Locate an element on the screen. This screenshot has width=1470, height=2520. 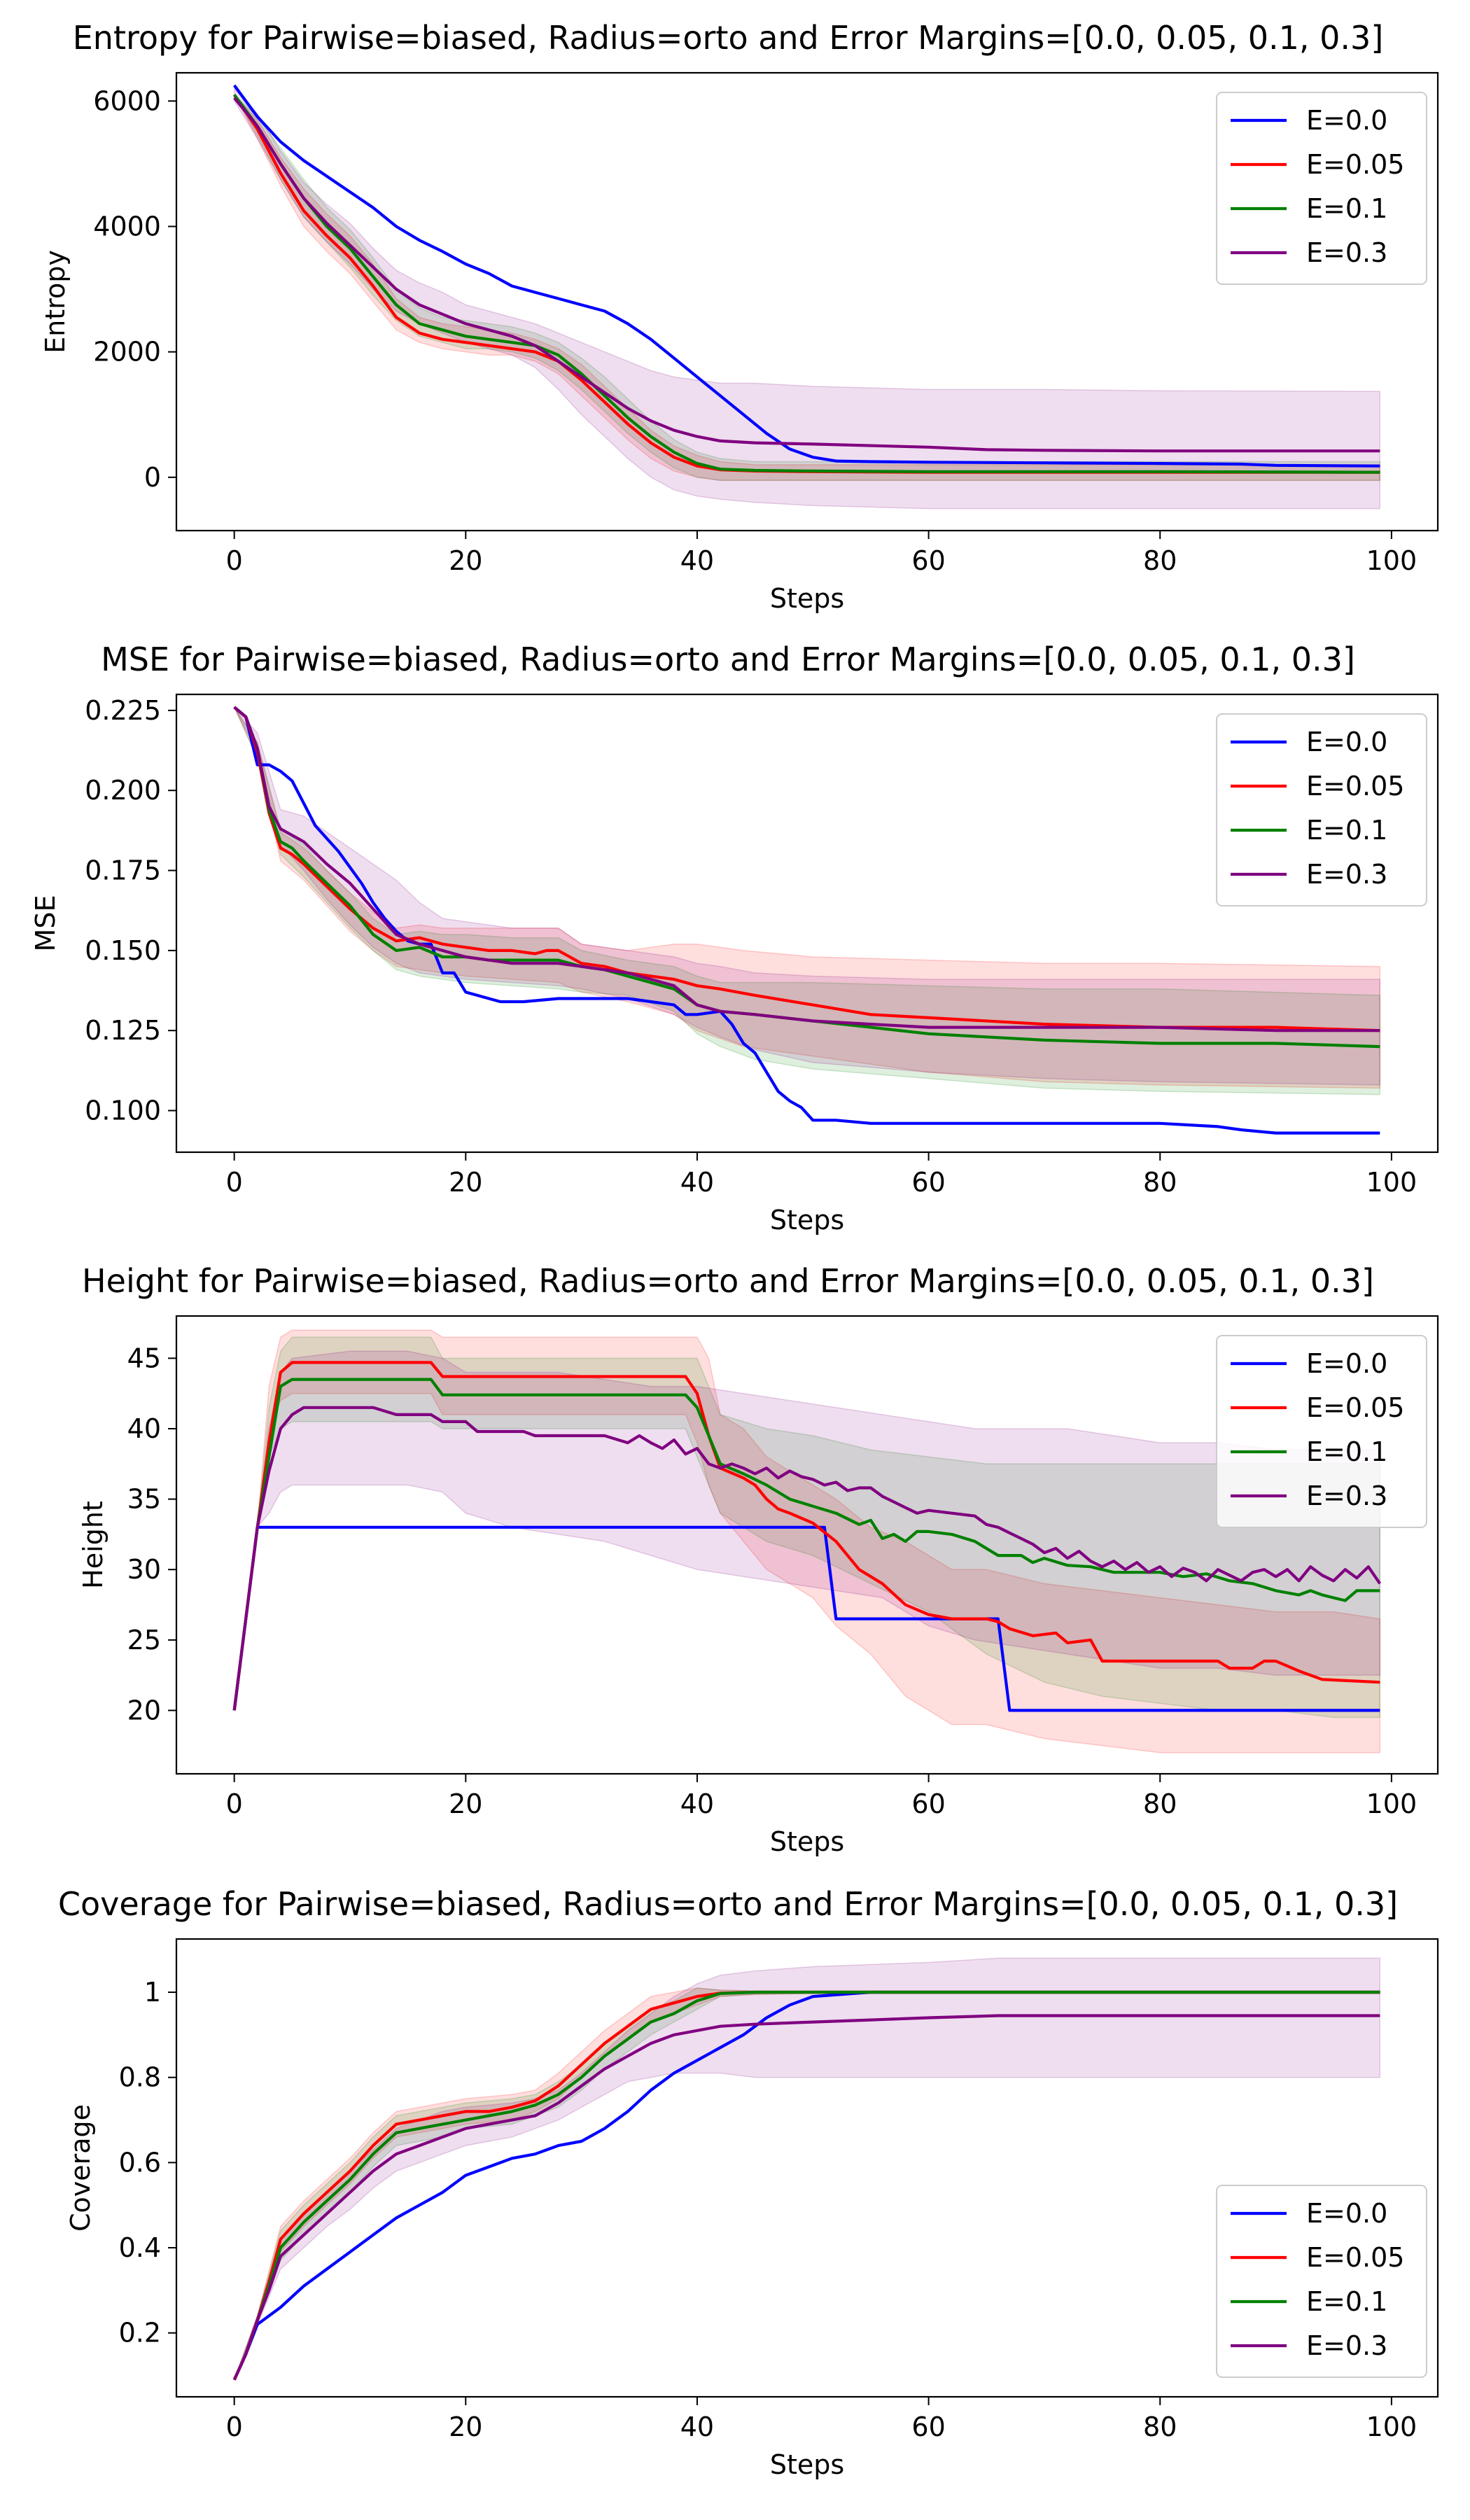
y-tick-label: 0.125 is located at coordinates (123, 1030).